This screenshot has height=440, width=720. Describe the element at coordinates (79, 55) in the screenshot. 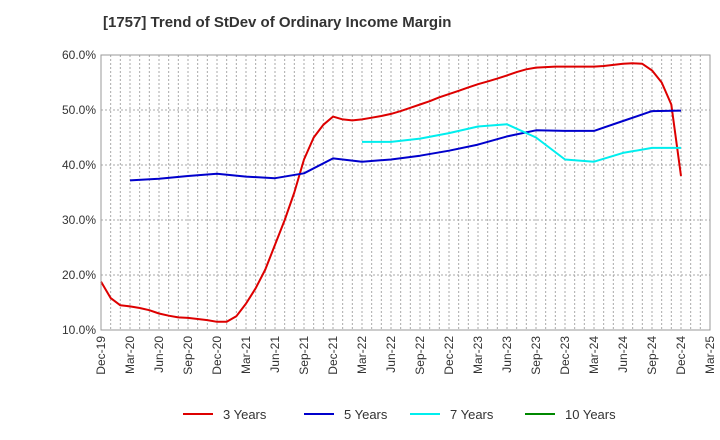

I see `y-tick-label: 60.0%` at that location.